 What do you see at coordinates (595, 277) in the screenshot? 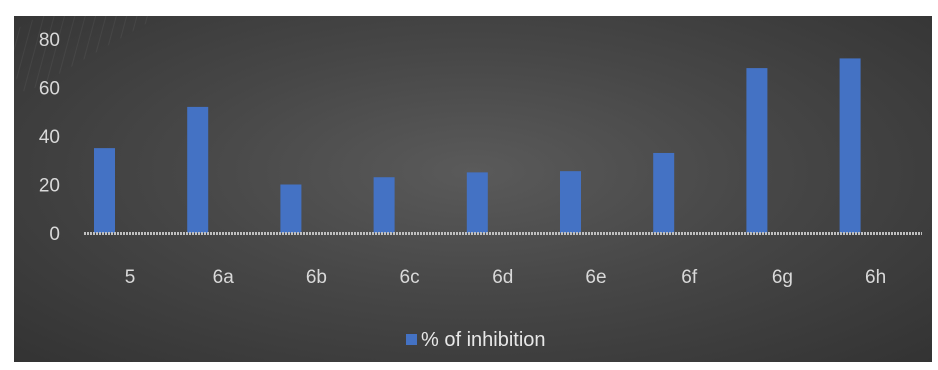
I see `x-tick-label: 6e` at bounding box center [595, 277].